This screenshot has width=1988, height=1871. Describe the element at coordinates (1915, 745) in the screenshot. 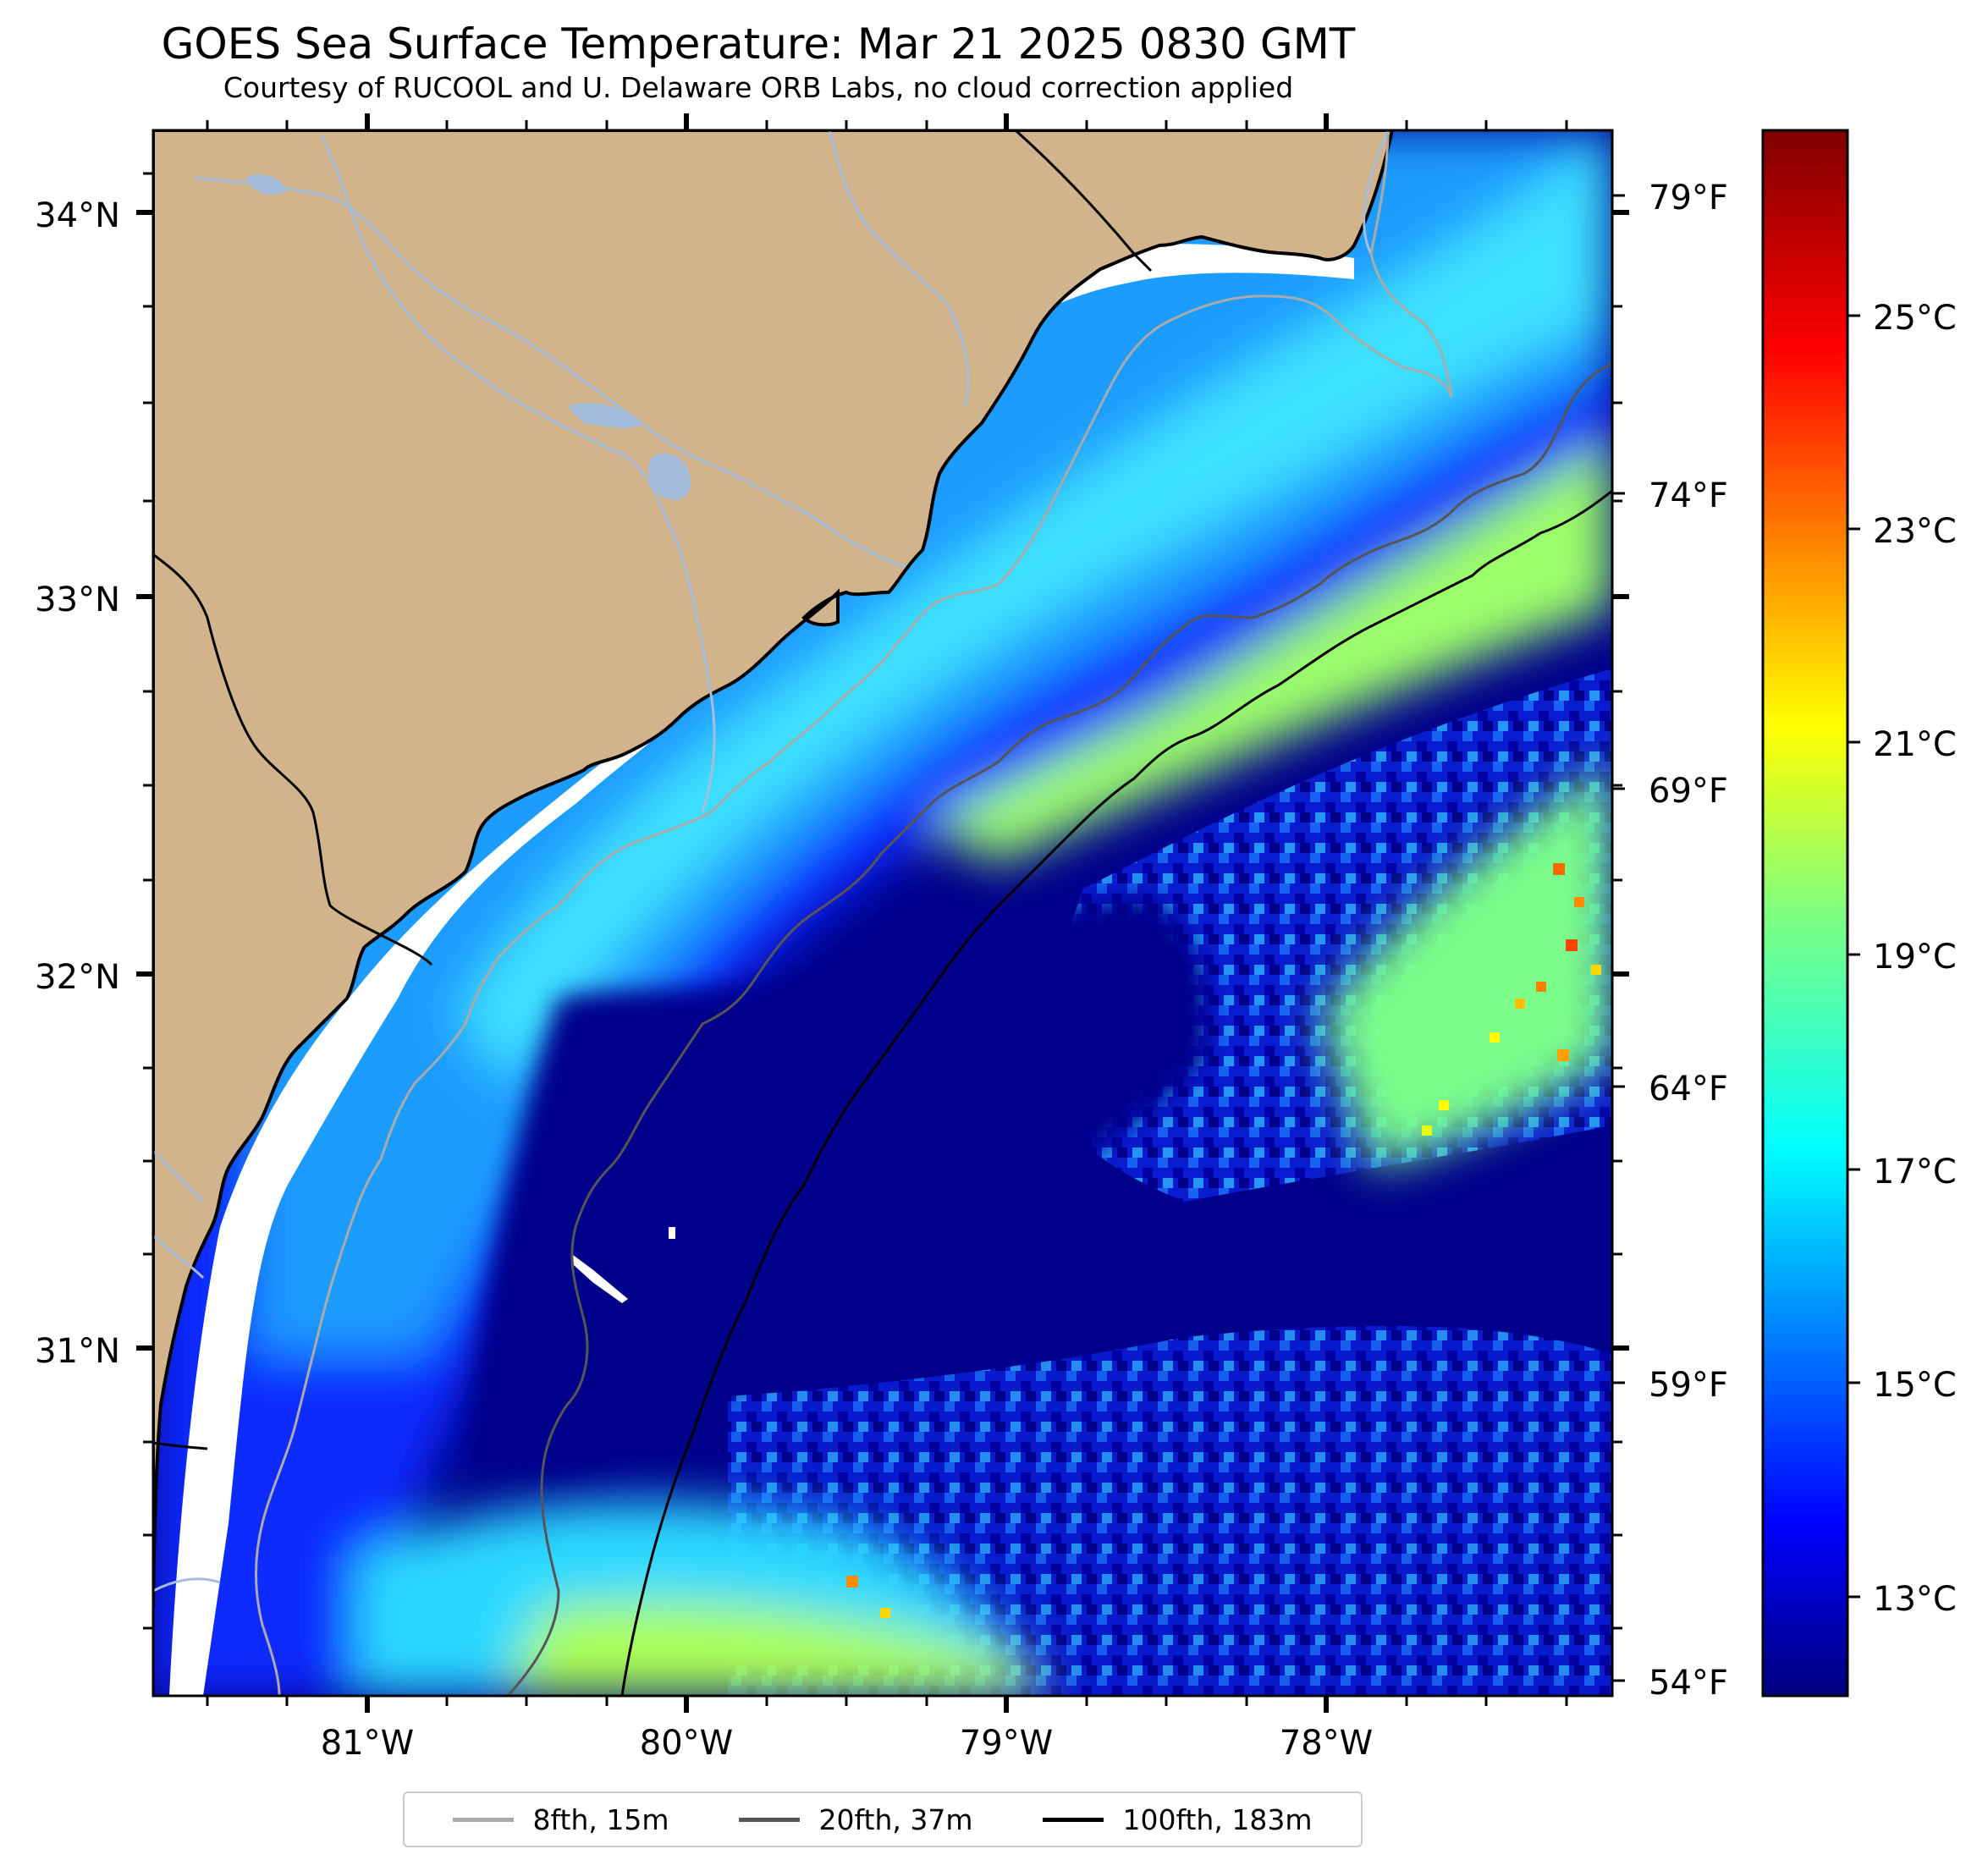

I see `c-label-21: 21°C` at that location.